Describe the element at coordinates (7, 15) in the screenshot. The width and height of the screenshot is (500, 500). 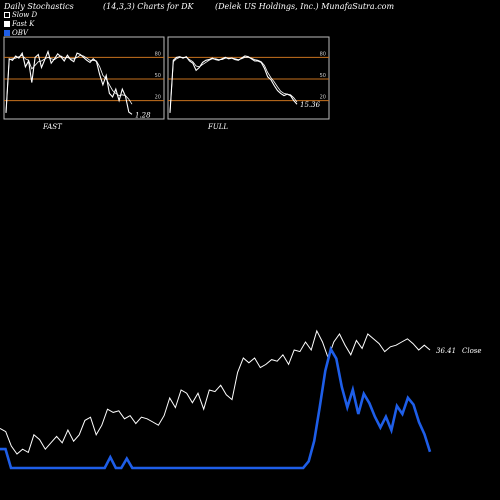
I see `legend-swatch-slow-d` at that location.